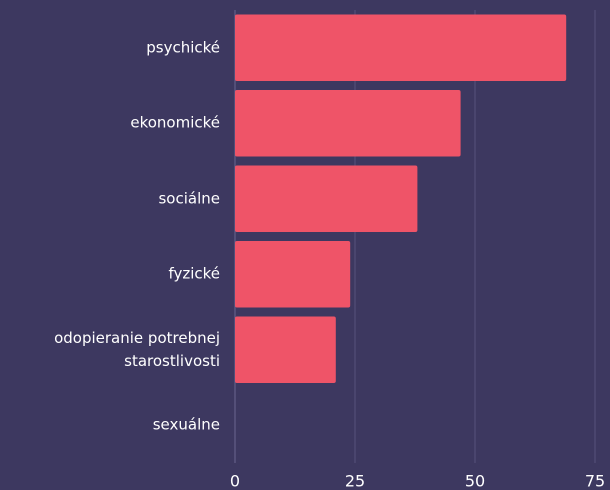  I want to click on y-tick-label: sociálne, so click(189, 198).